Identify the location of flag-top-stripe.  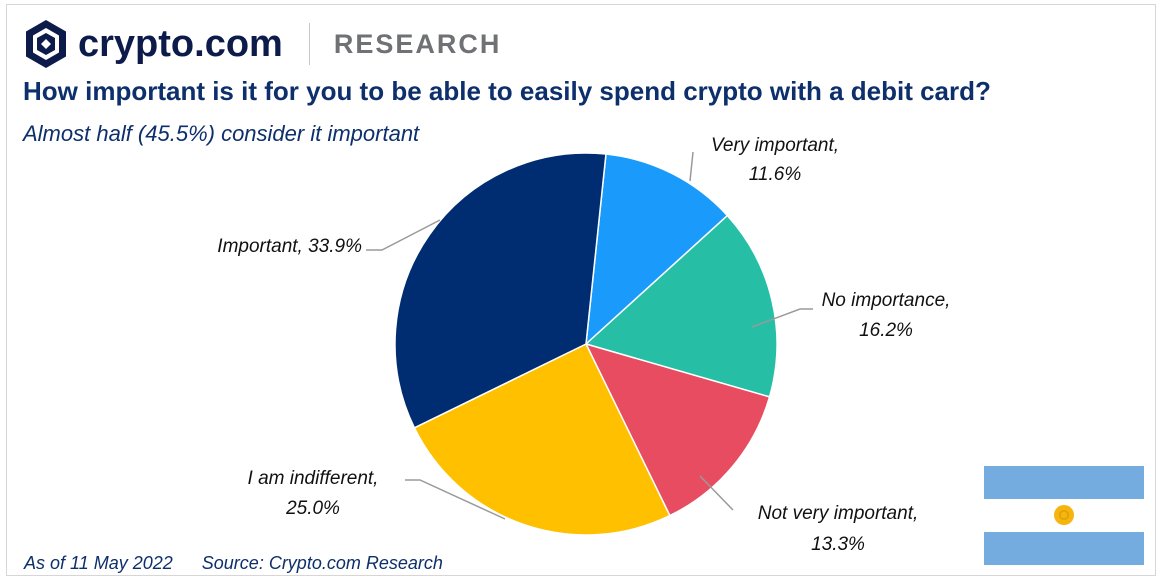
(1064, 482).